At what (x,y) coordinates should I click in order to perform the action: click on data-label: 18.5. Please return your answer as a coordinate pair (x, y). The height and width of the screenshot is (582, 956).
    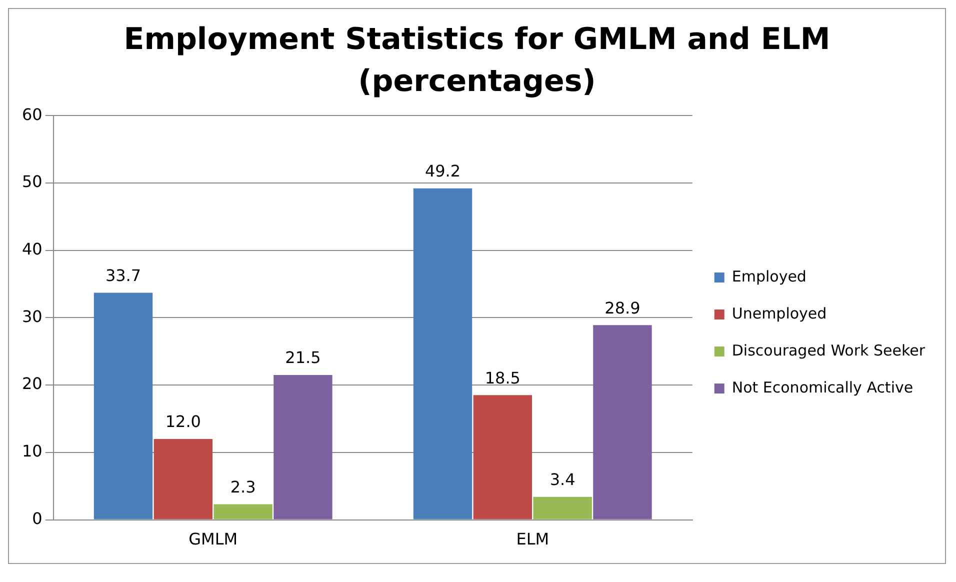
    Looking at the image, I should click on (502, 378).